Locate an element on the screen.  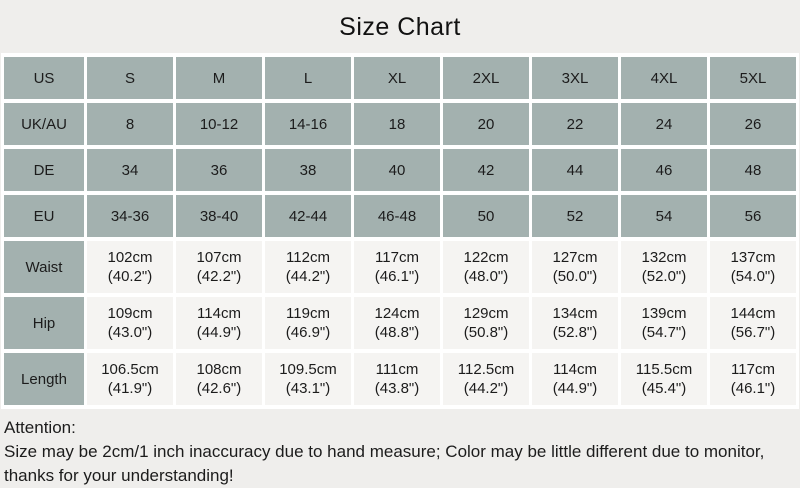
cell-length-5xl: 117cm (46.1") is located at coordinates (753, 379).